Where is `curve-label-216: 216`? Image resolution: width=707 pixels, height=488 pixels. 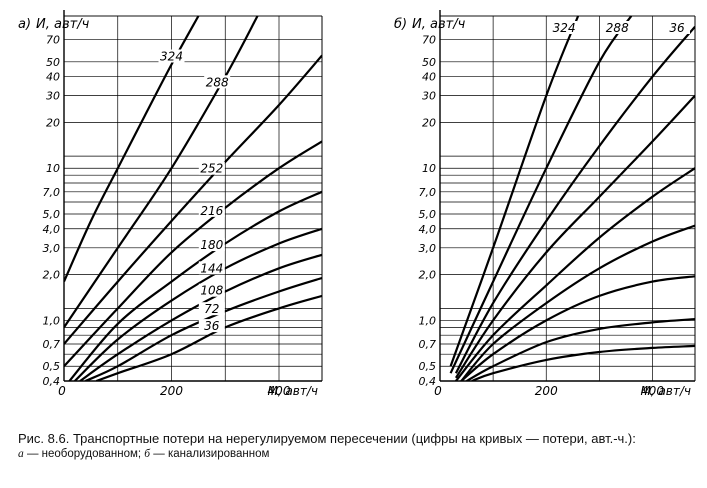
curve-label-216: 216 is located at coordinates (211, 211).